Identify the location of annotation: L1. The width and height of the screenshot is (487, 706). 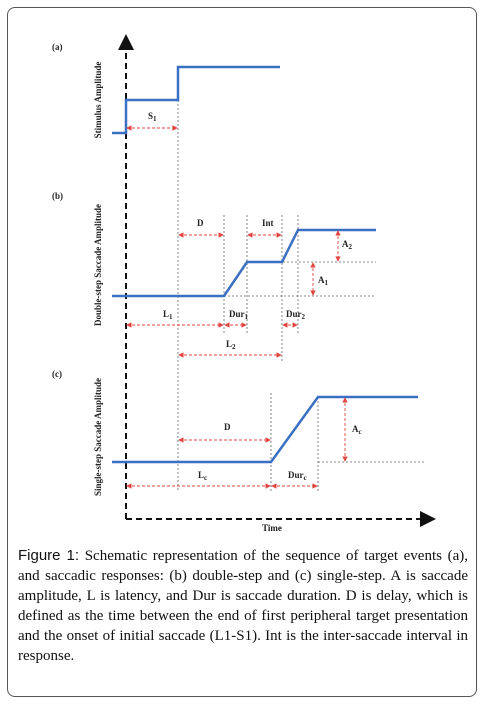
(168, 315).